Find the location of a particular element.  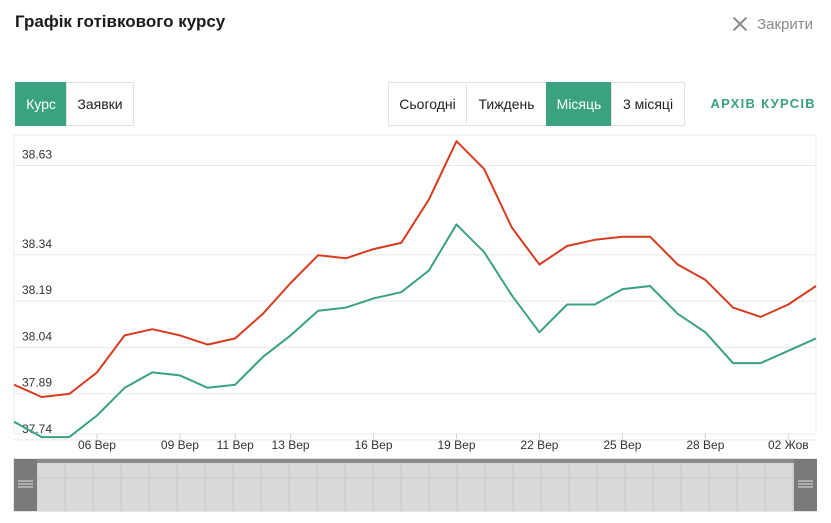

y-tick-label: 38.04 is located at coordinates (37, 336).